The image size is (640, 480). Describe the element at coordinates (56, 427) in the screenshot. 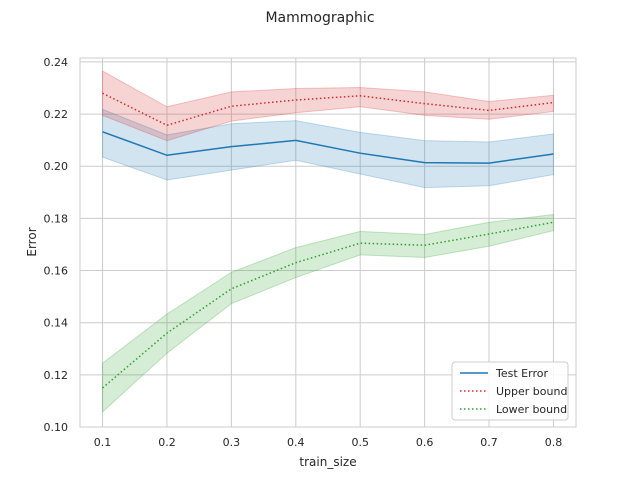

I see `y-tick-label: 0.10` at that location.